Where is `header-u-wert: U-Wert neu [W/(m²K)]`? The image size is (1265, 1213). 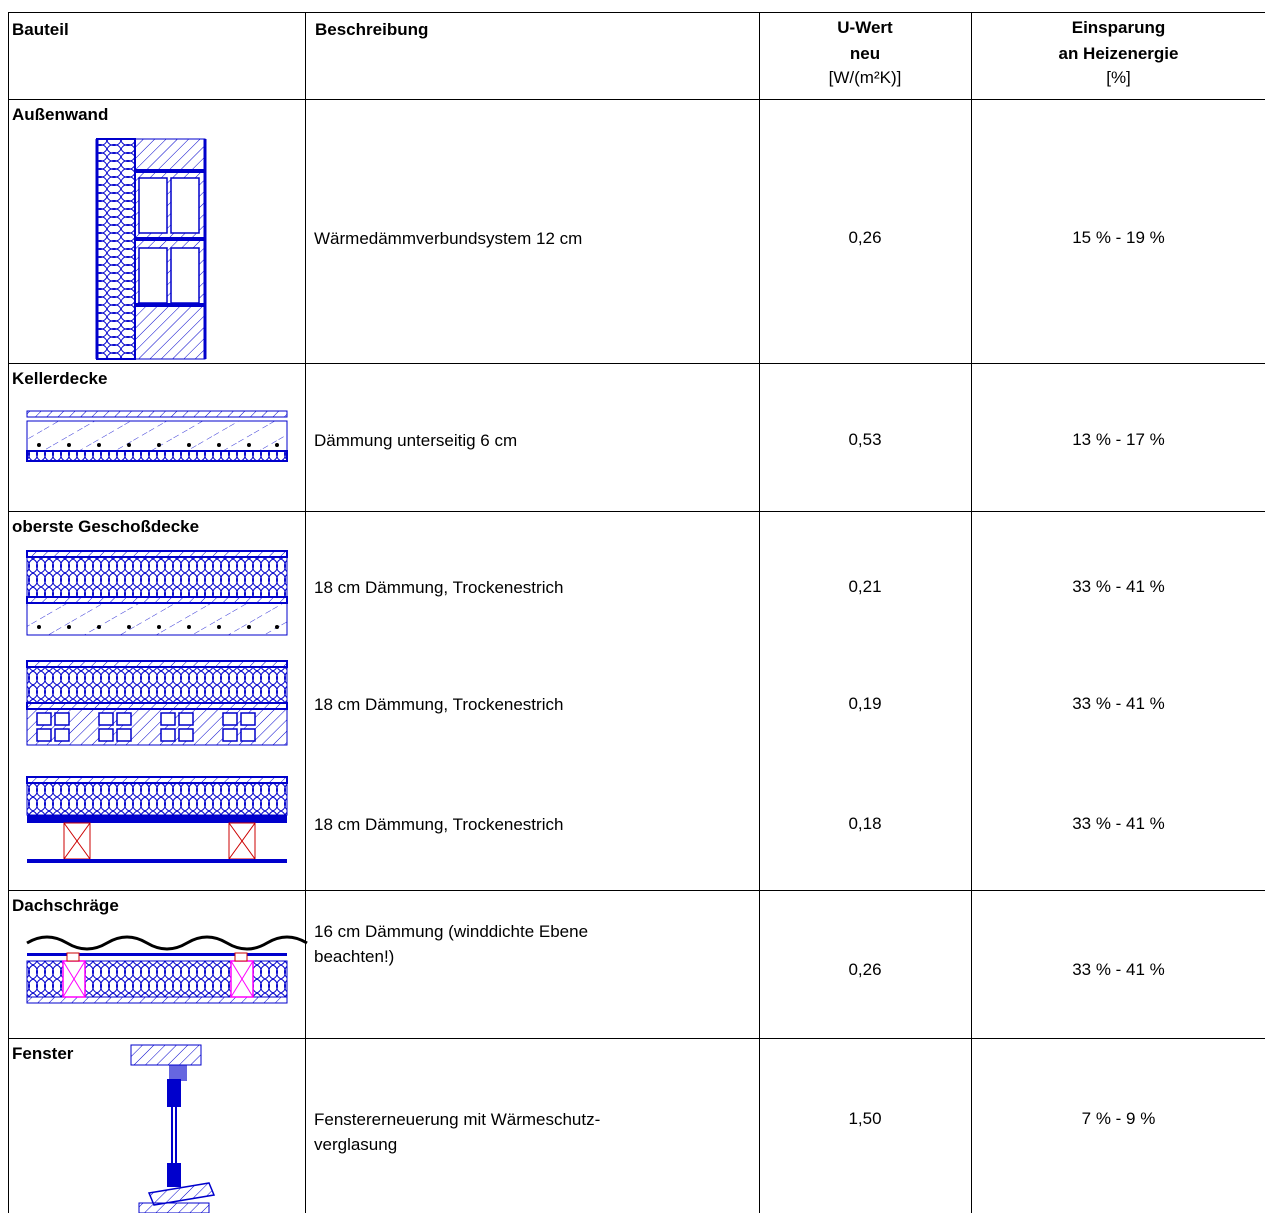 header-u-wert: U-Wert neu [W/(m²K)] is located at coordinates (865, 53).